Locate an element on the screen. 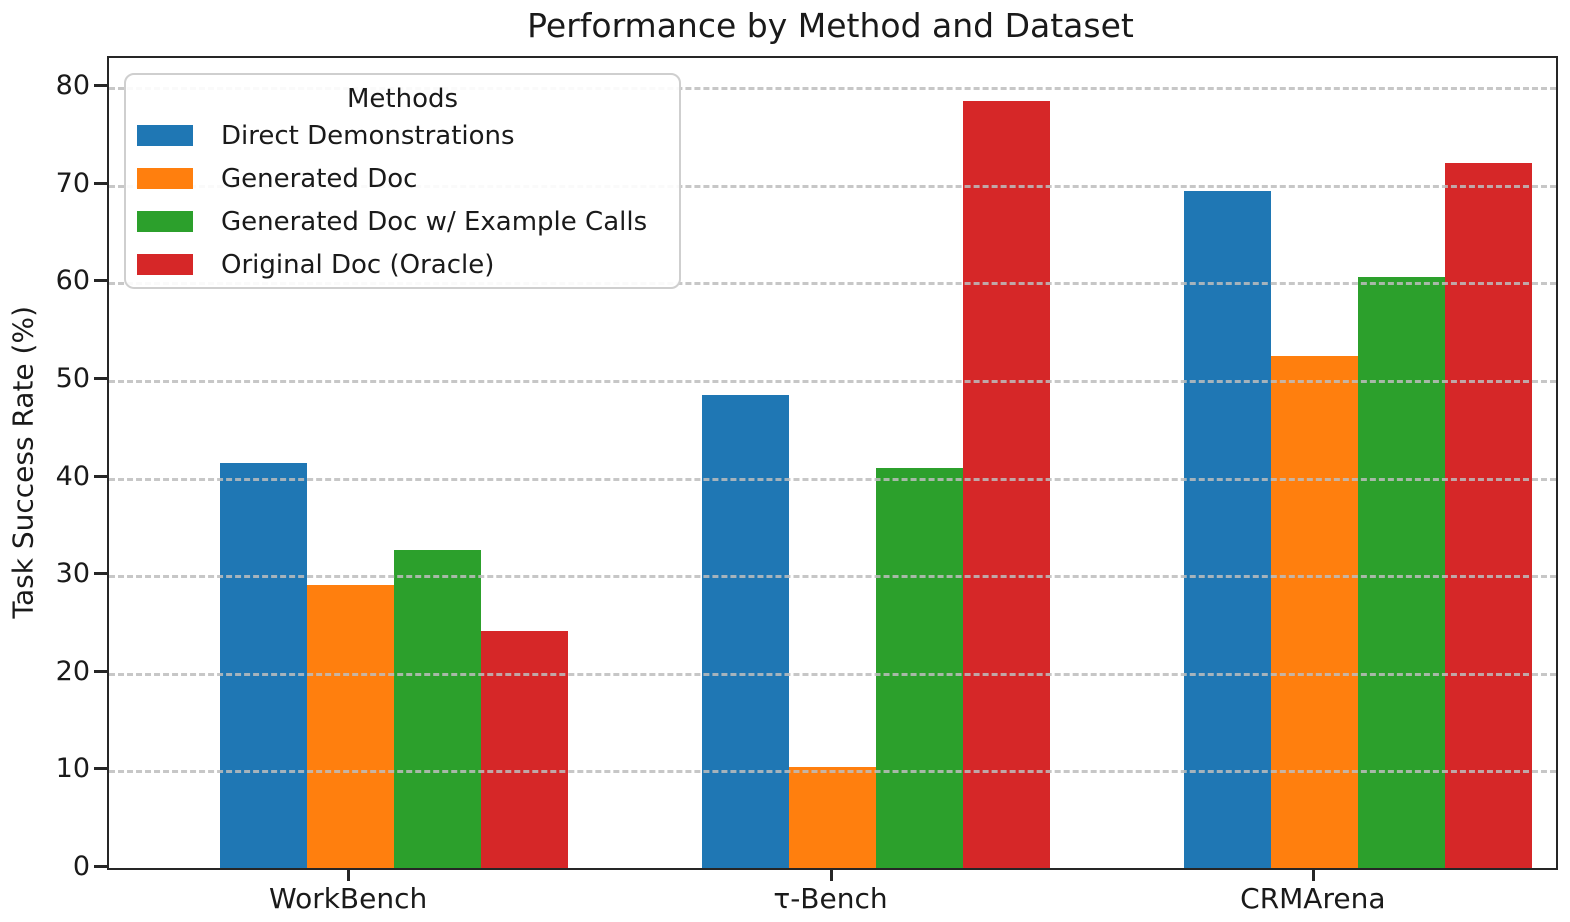 The width and height of the screenshot is (1570, 922). bar-τ-Bench-generated-doc-w-example-calls is located at coordinates (919, 668).